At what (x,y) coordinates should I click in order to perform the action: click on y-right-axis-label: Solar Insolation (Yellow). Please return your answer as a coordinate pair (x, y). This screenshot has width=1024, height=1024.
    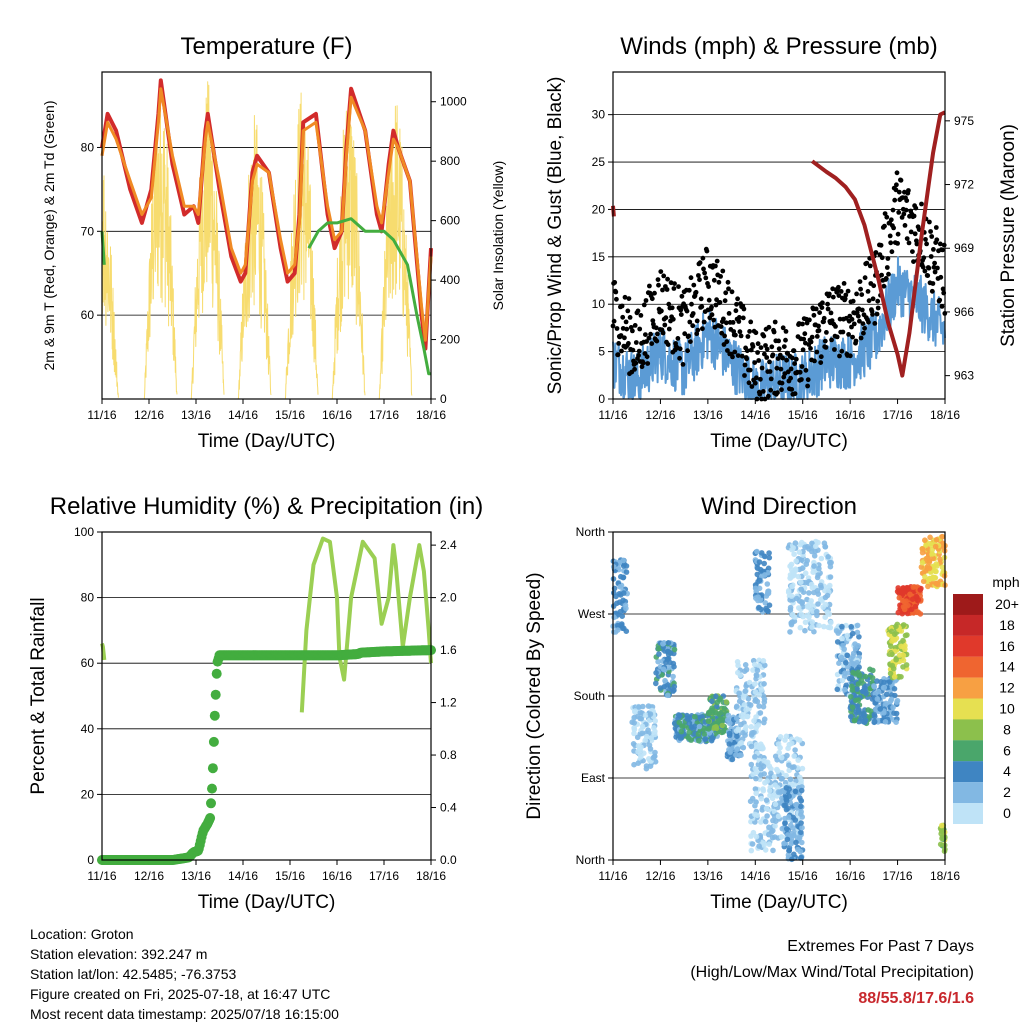
    Looking at the image, I should click on (498, 236).